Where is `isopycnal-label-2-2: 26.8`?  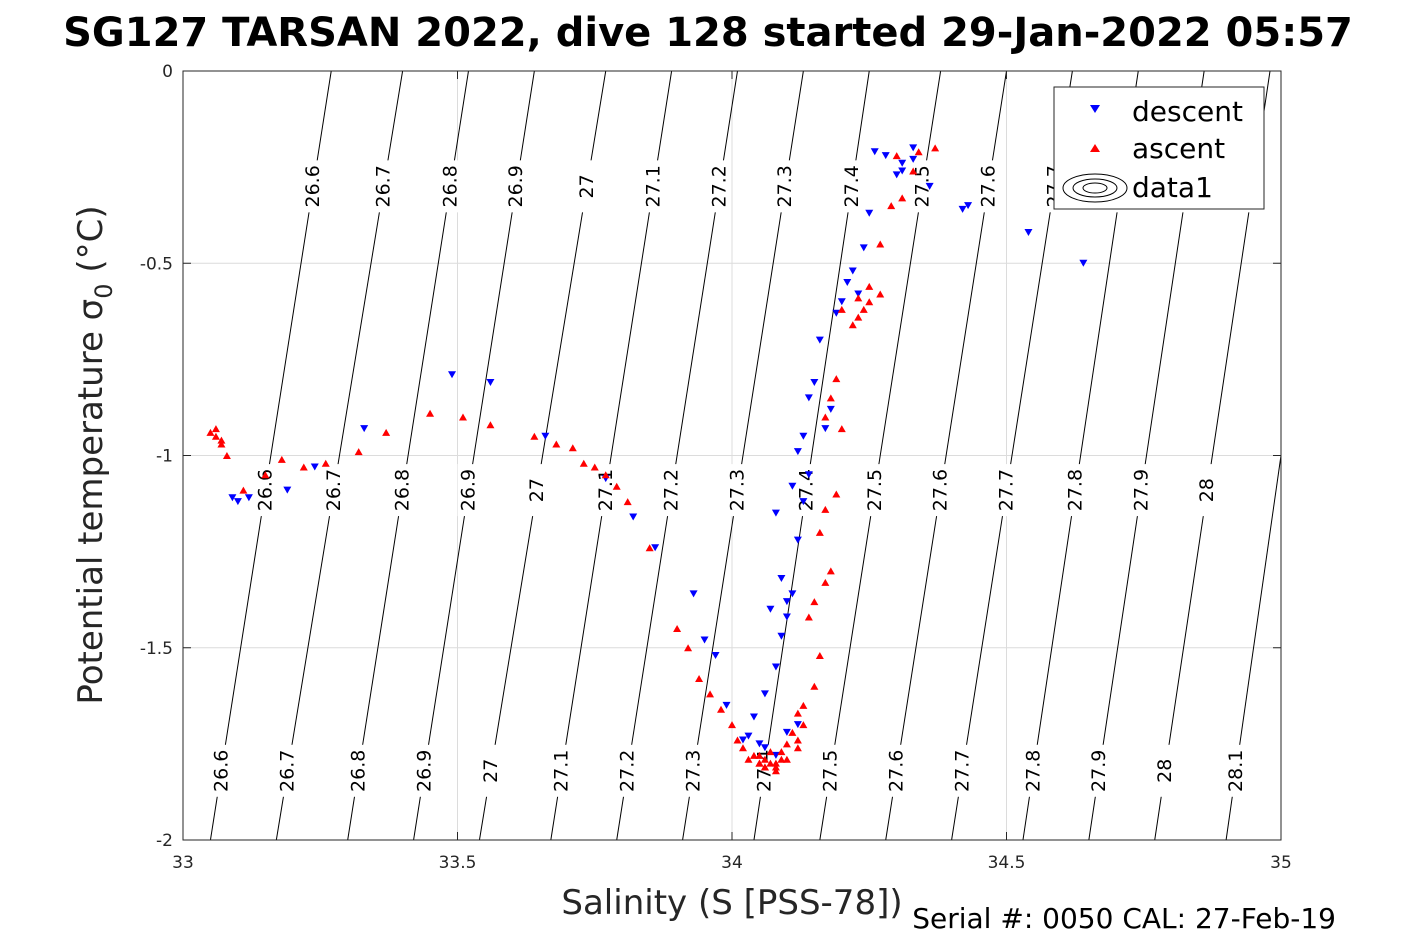
isopycnal-label-2-2: 26.8 is located at coordinates (359, 771).